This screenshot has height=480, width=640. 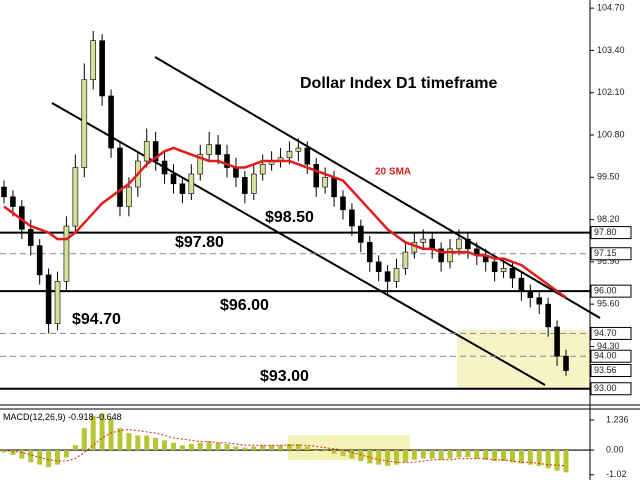 What do you see at coordinates (285, 447) in the screenshot?
I see `signal-line` at bounding box center [285, 447].